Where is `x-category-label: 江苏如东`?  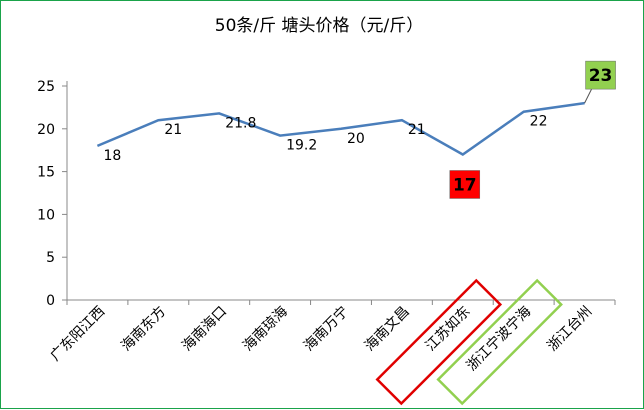
x-category-label: 江苏如东 is located at coordinates (448, 329).